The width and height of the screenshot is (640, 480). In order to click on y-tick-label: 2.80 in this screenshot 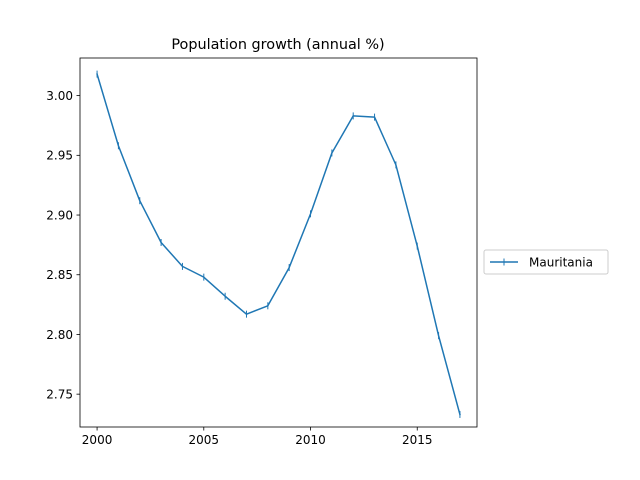, I will do `click(59, 335)`.